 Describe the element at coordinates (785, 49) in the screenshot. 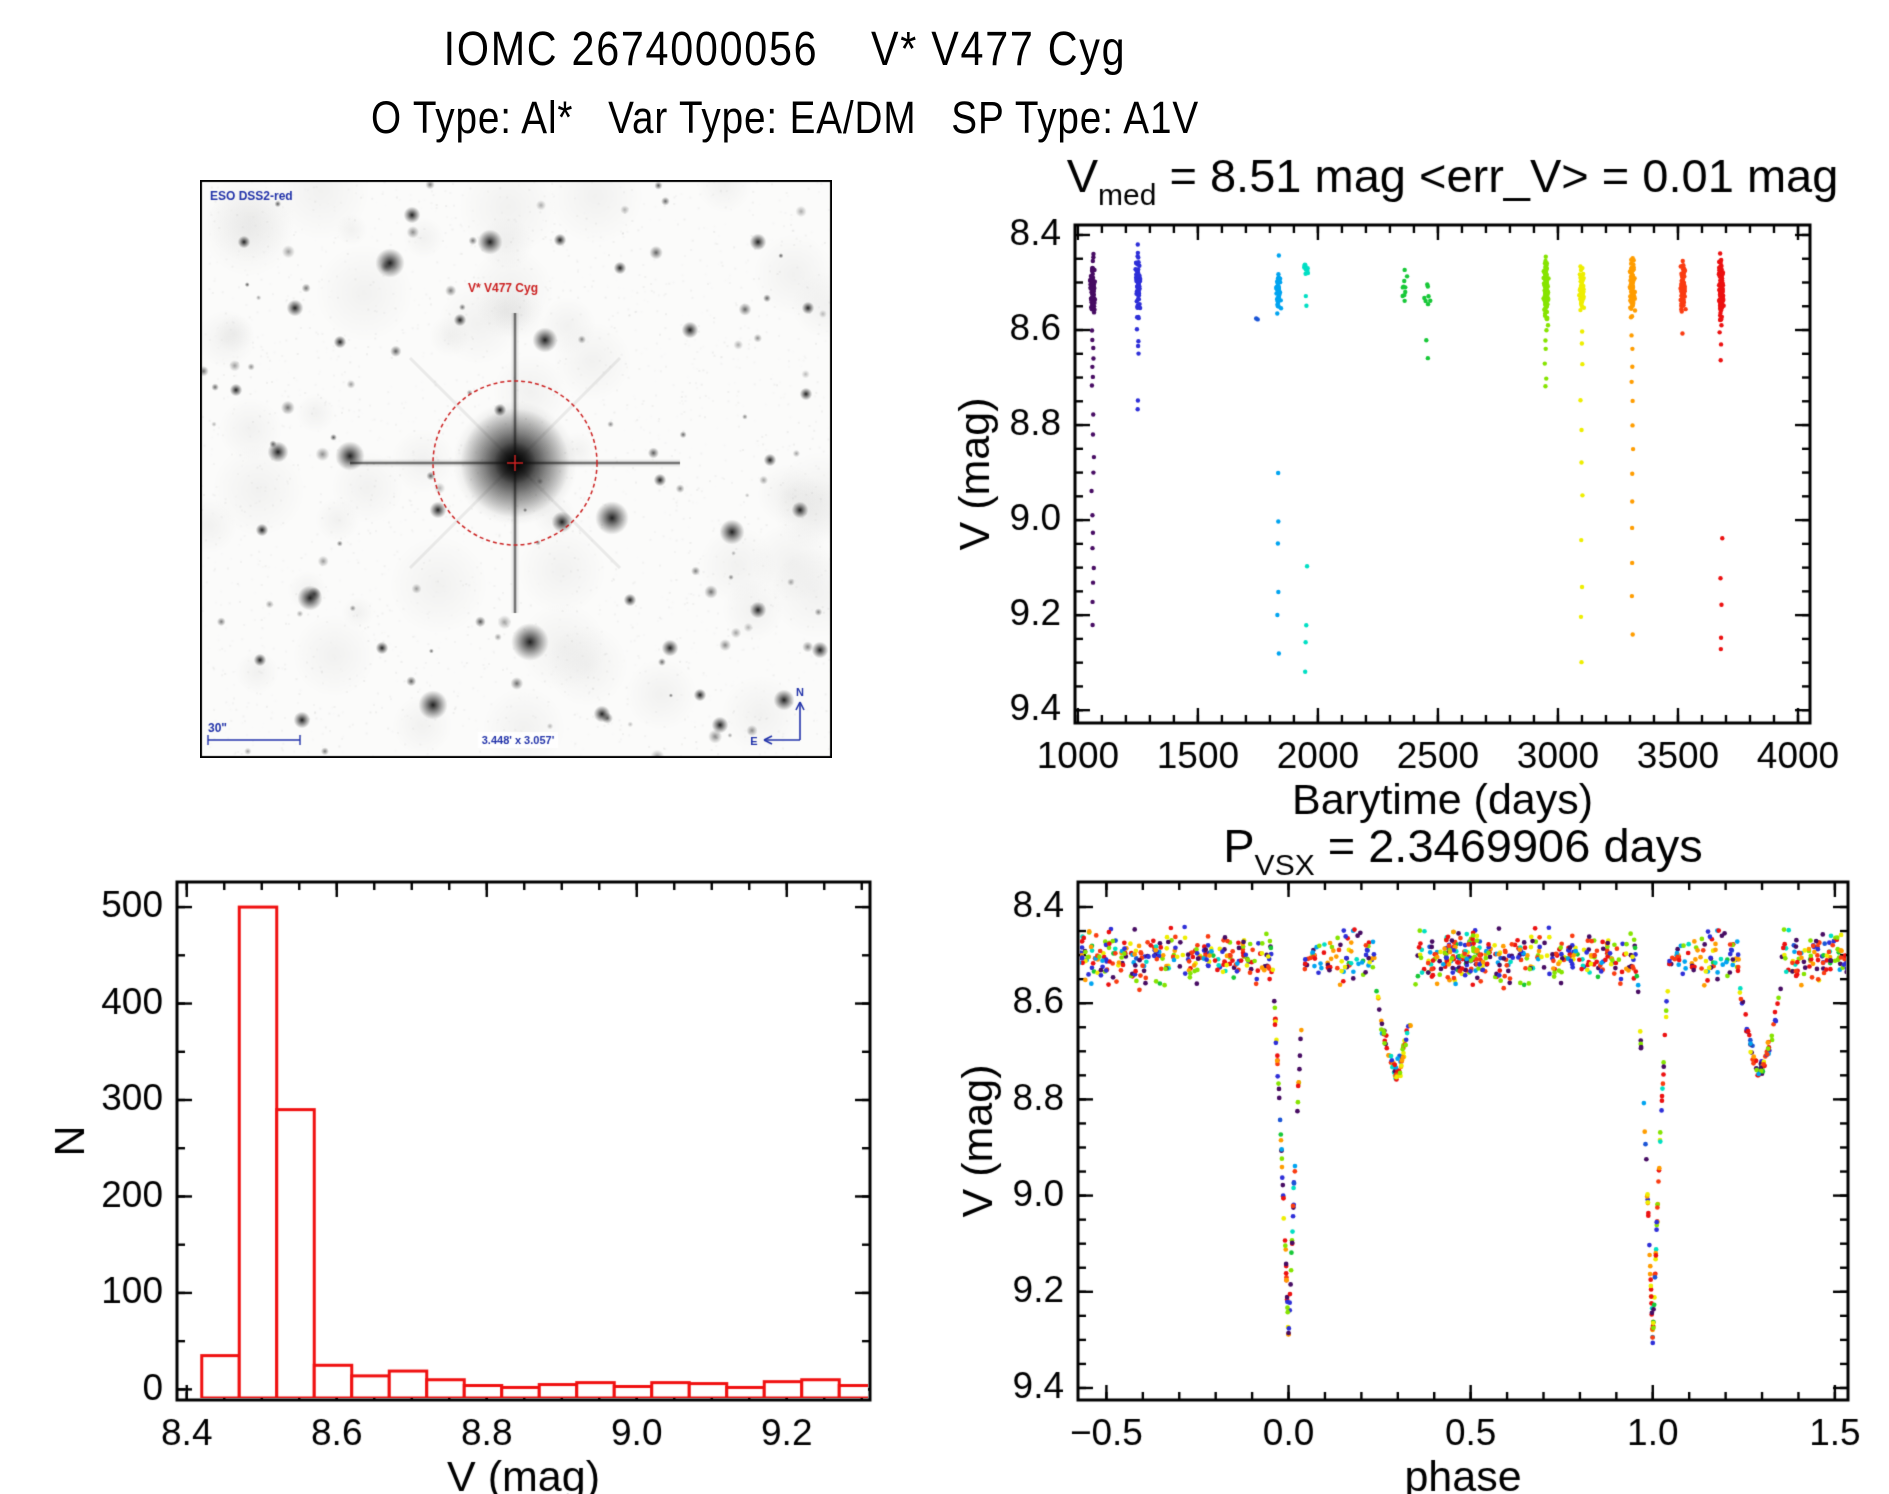

I see `page-title: IOMC 2674000056 V* V477 Cyg` at that location.